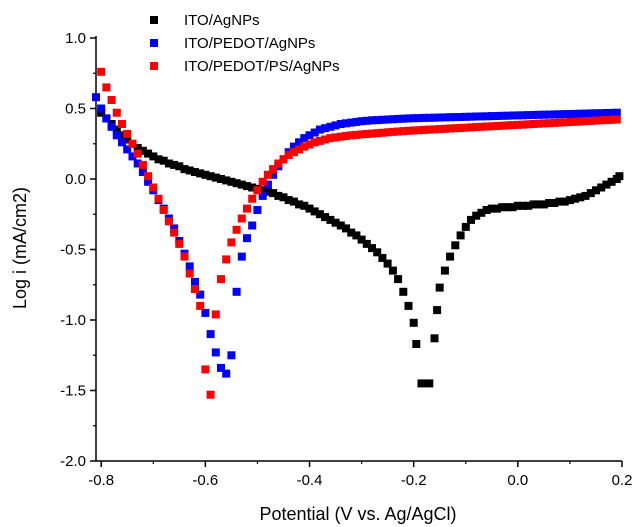  Describe the element at coordinates (414, 480) in the screenshot. I see `x-tick-label: -0.2` at that location.